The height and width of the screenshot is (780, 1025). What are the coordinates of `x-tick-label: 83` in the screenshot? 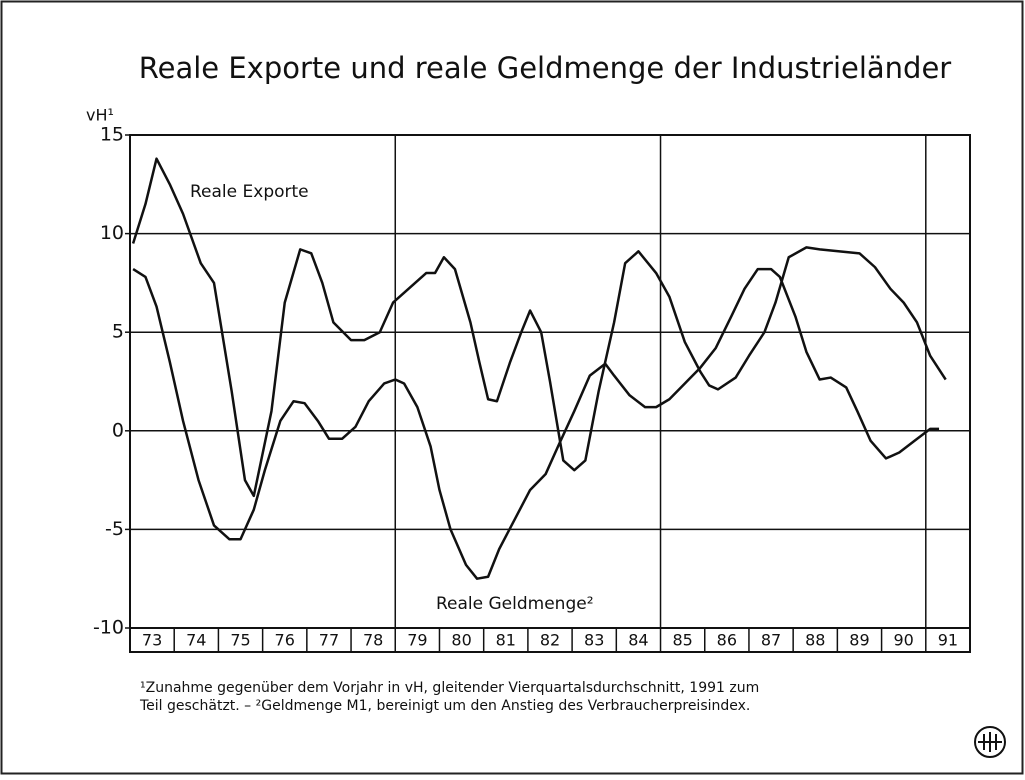 It's located at (594, 640).